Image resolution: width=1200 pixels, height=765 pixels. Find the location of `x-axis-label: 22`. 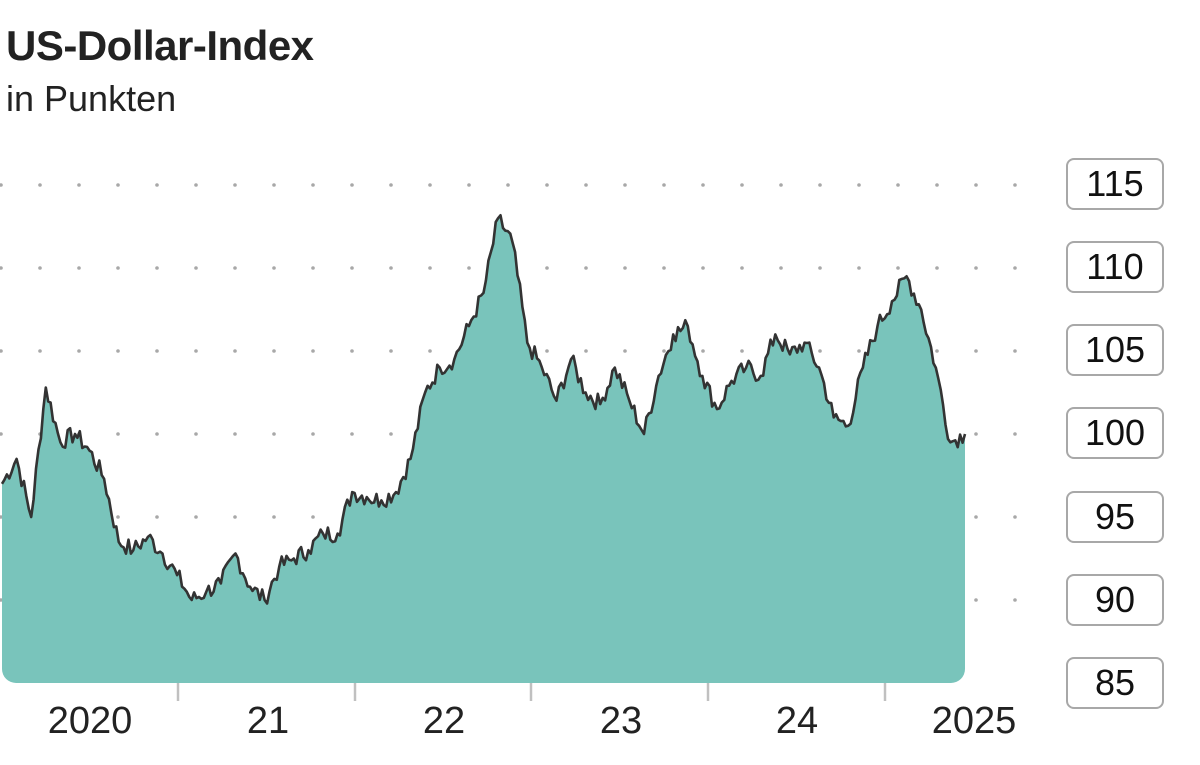

x-axis-label: 22 is located at coordinates (444, 721).